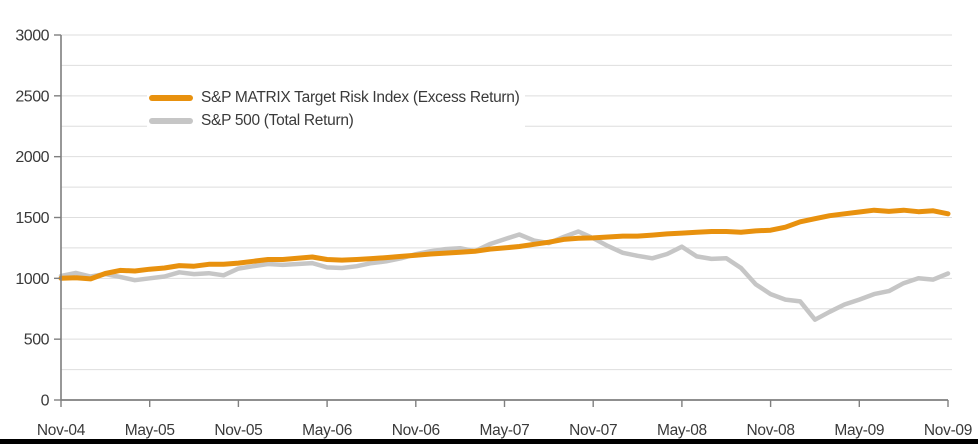  What do you see at coordinates (150, 430) in the screenshot?
I see `x-tick-label: May-05` at bounding box center [150, 430].